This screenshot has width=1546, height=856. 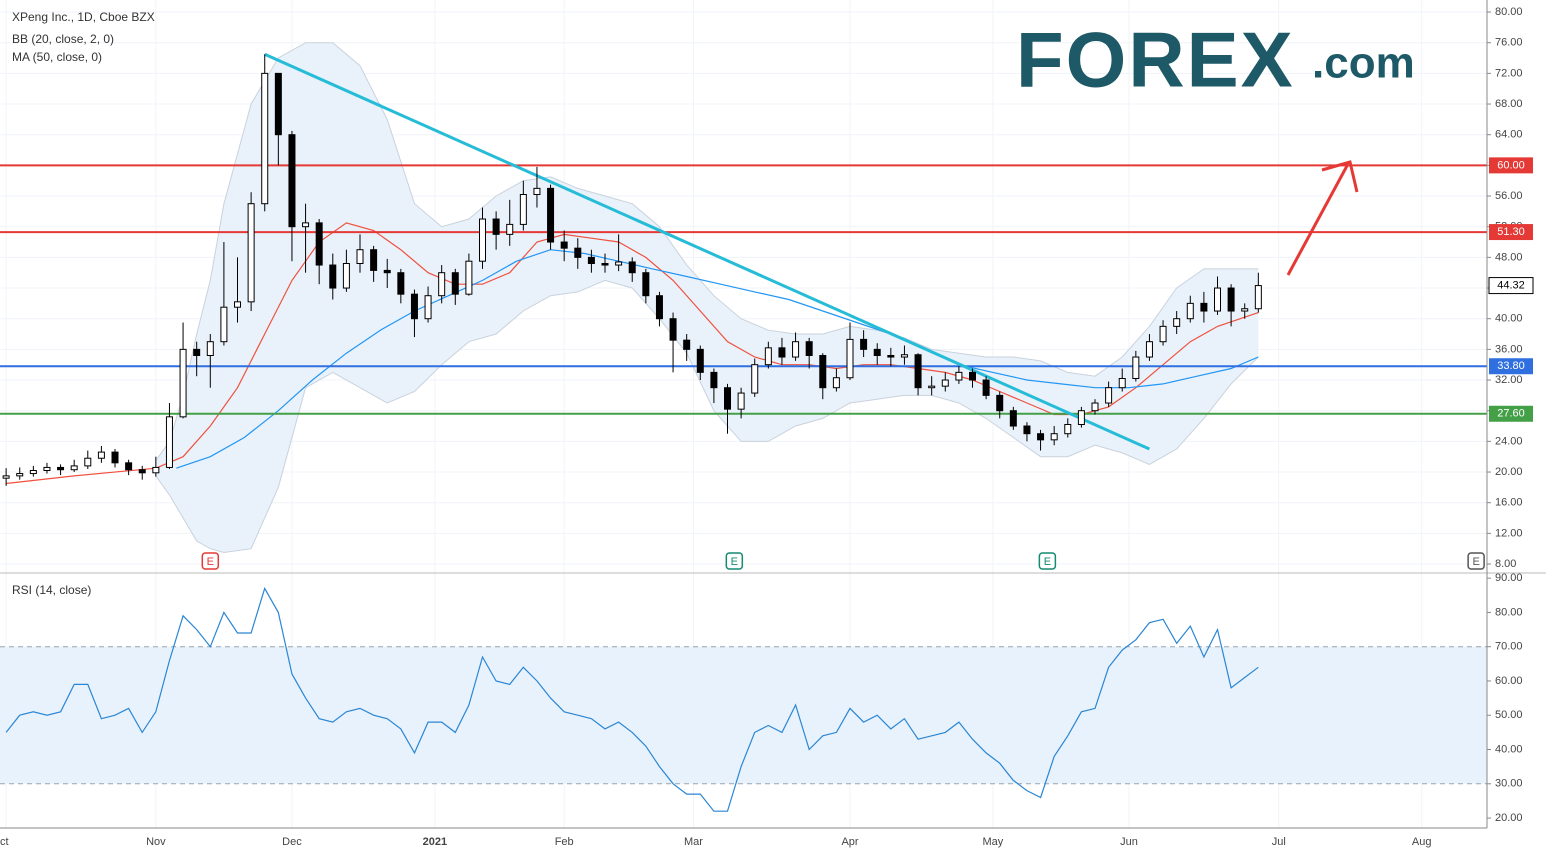 What do you see at coordinates (1509, 257) in the screenshot?
I see `y-tick-label: 48.00` at bounding box center [1509, 257].